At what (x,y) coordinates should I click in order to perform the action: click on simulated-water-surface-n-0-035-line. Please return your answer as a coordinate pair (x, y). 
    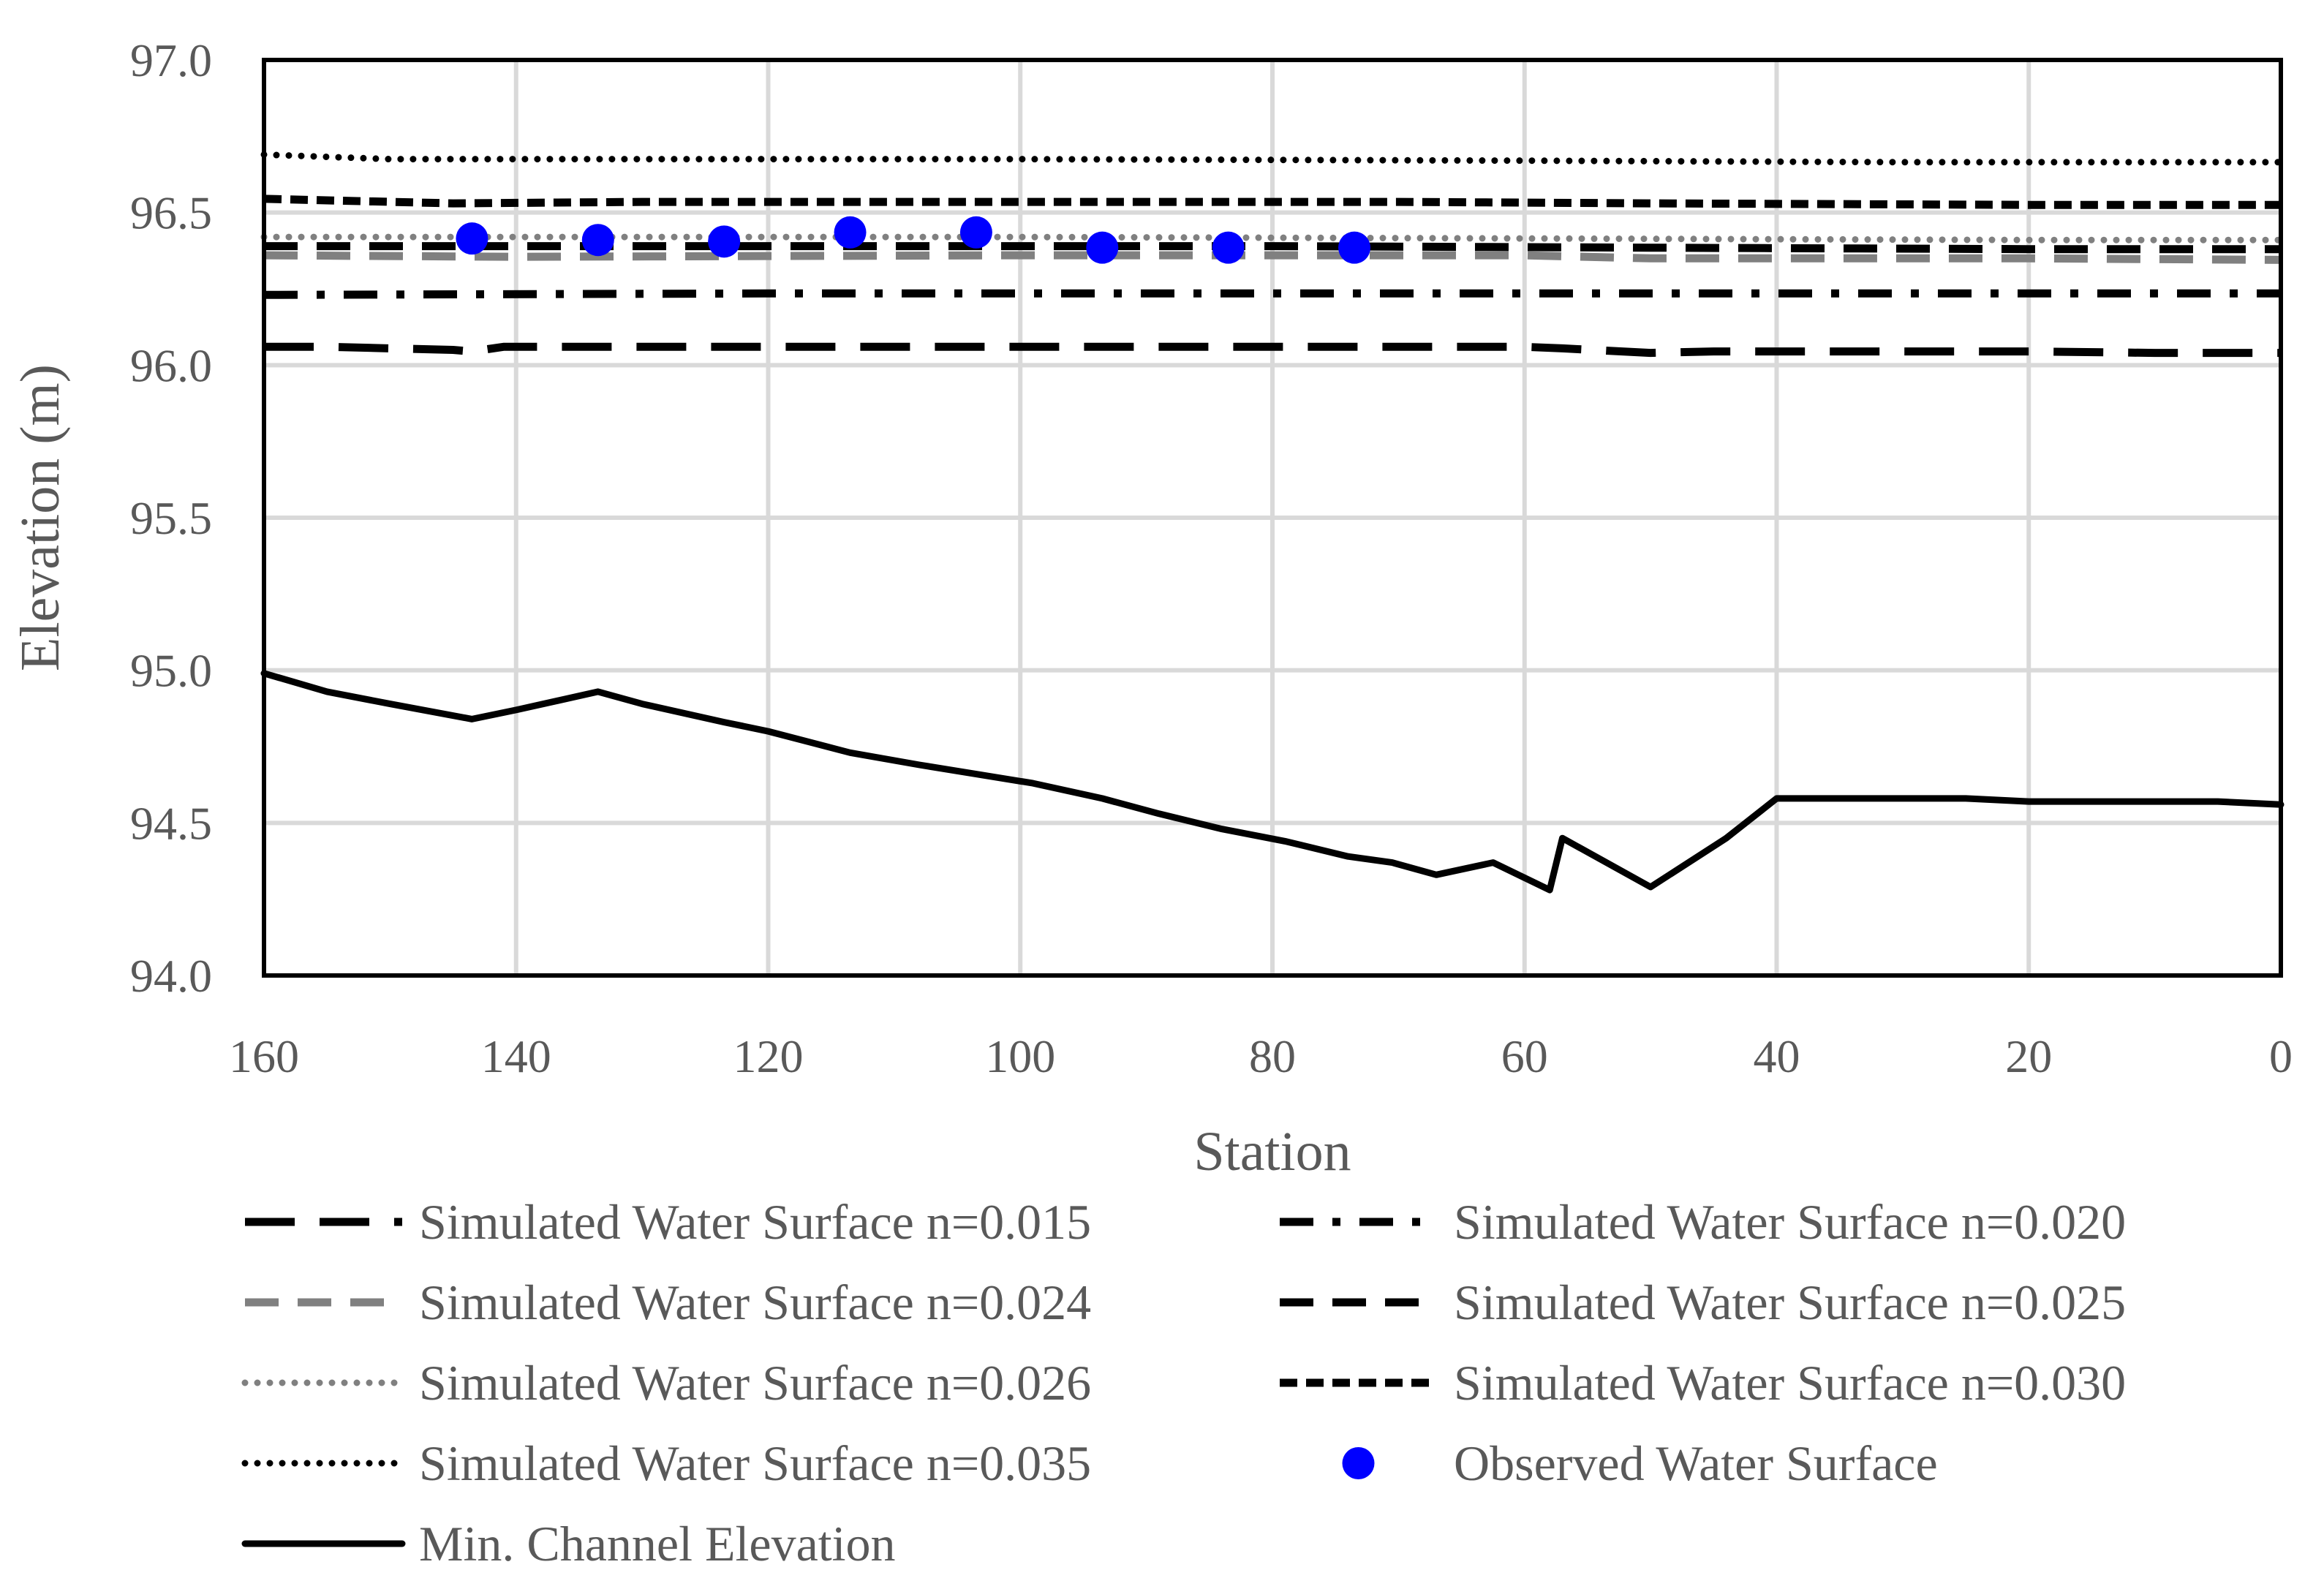
    Looking at the image, I should click on (1272, 158).